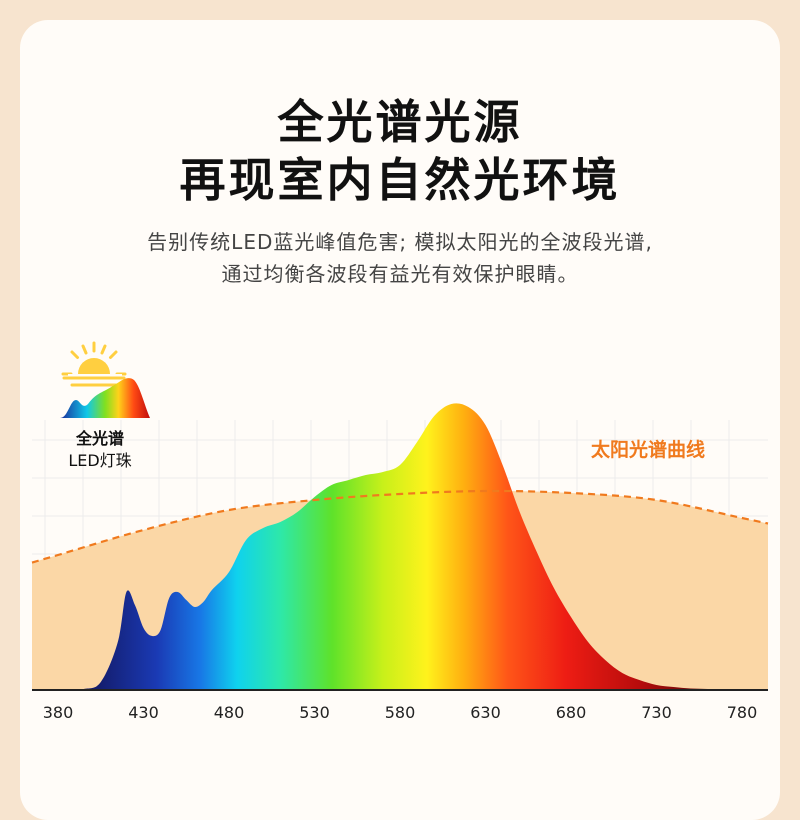 The height and width of the screenshot is (820, 800). I want to click on subtitle-line2: 通过均衡各波段有益光有效保护眼睛。, so click(400, 274).